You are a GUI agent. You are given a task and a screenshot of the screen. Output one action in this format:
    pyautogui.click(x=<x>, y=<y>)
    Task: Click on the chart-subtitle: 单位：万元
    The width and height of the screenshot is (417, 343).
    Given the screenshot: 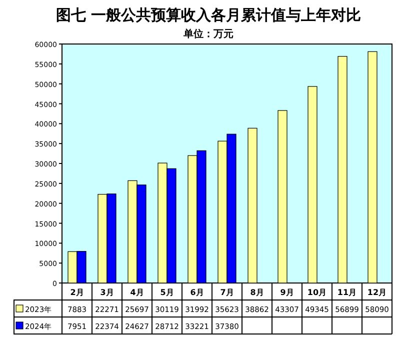 What is the action you would take?
    pyautogui.click(x=208, y=34)
    